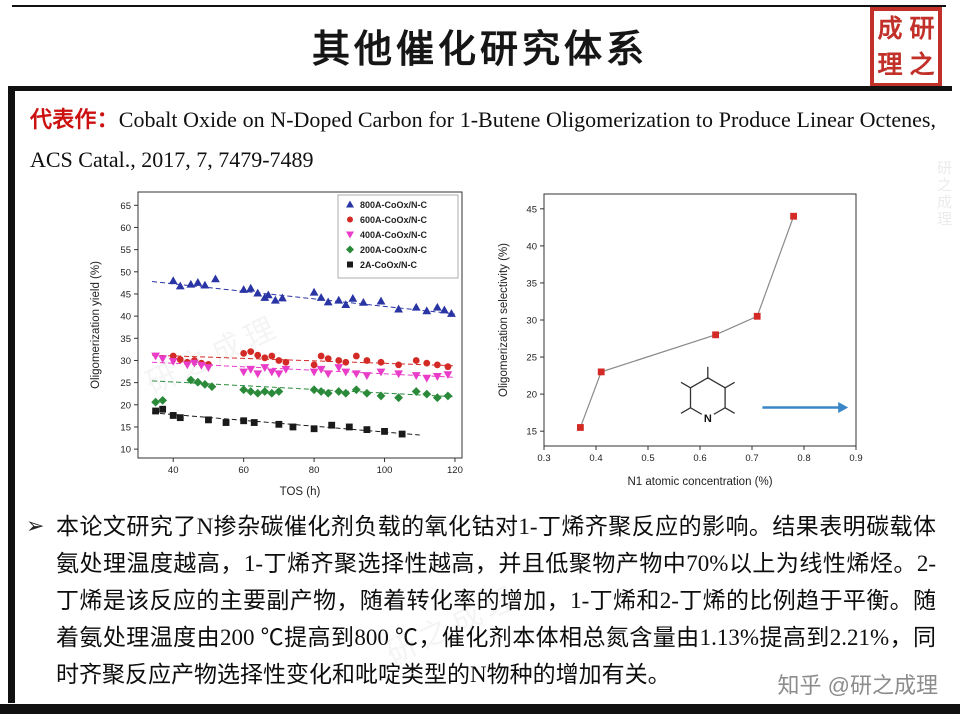  Describe the element at coordinates (394, 235) in the screenshot. I see `svg-text: 400A-CoOx/N-C` at that location.